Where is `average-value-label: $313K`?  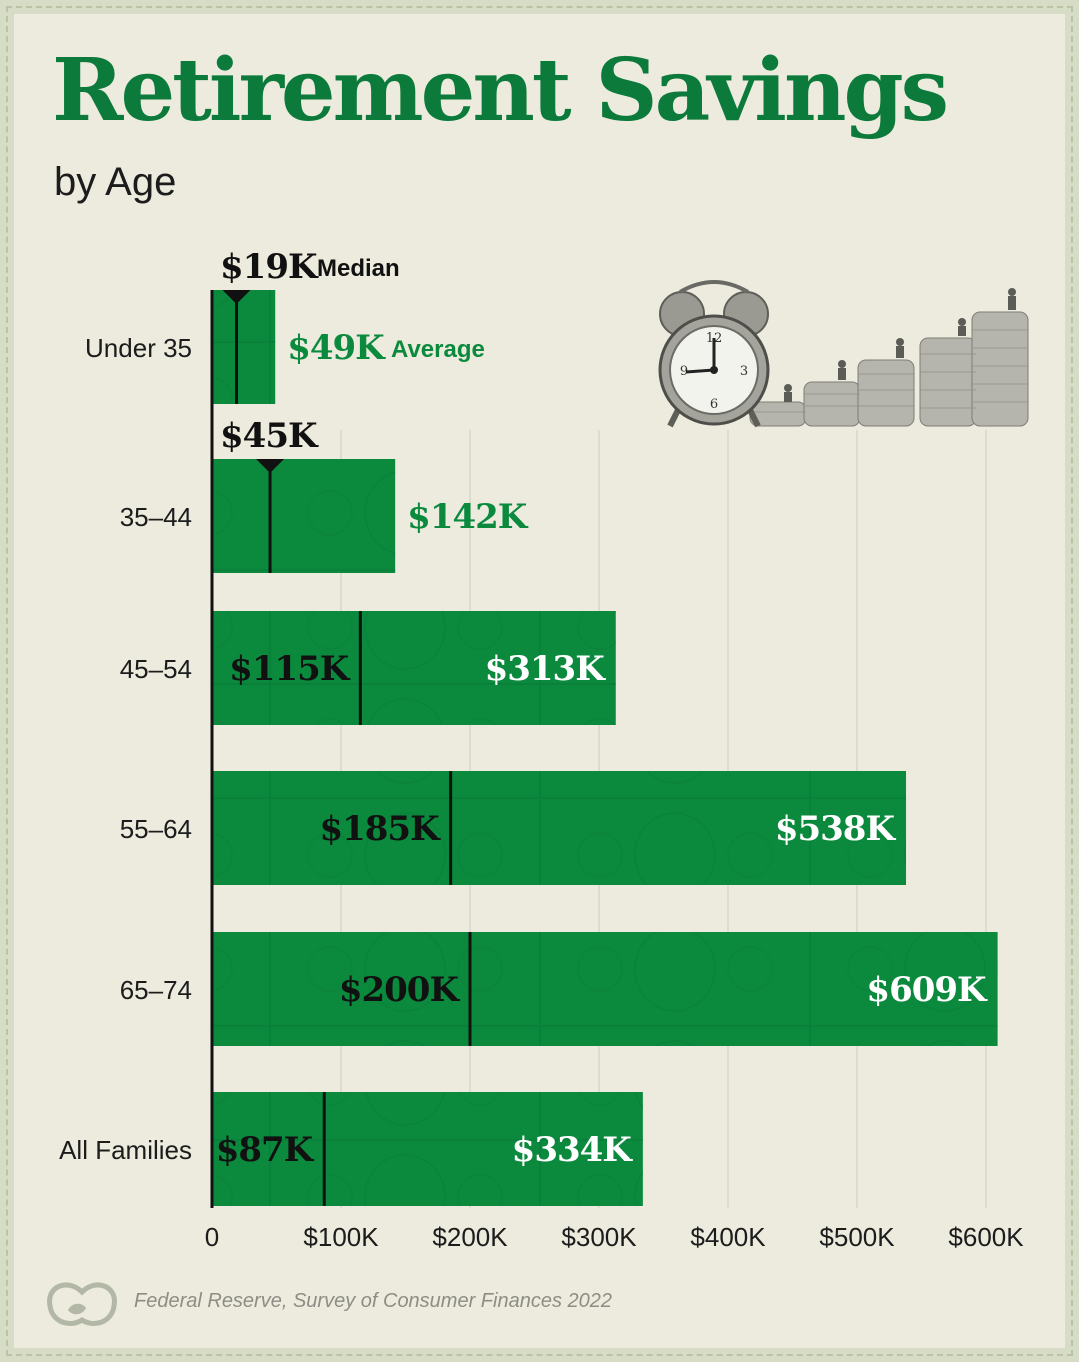 average-value-label: $313K is located at coordinates (546, 669).